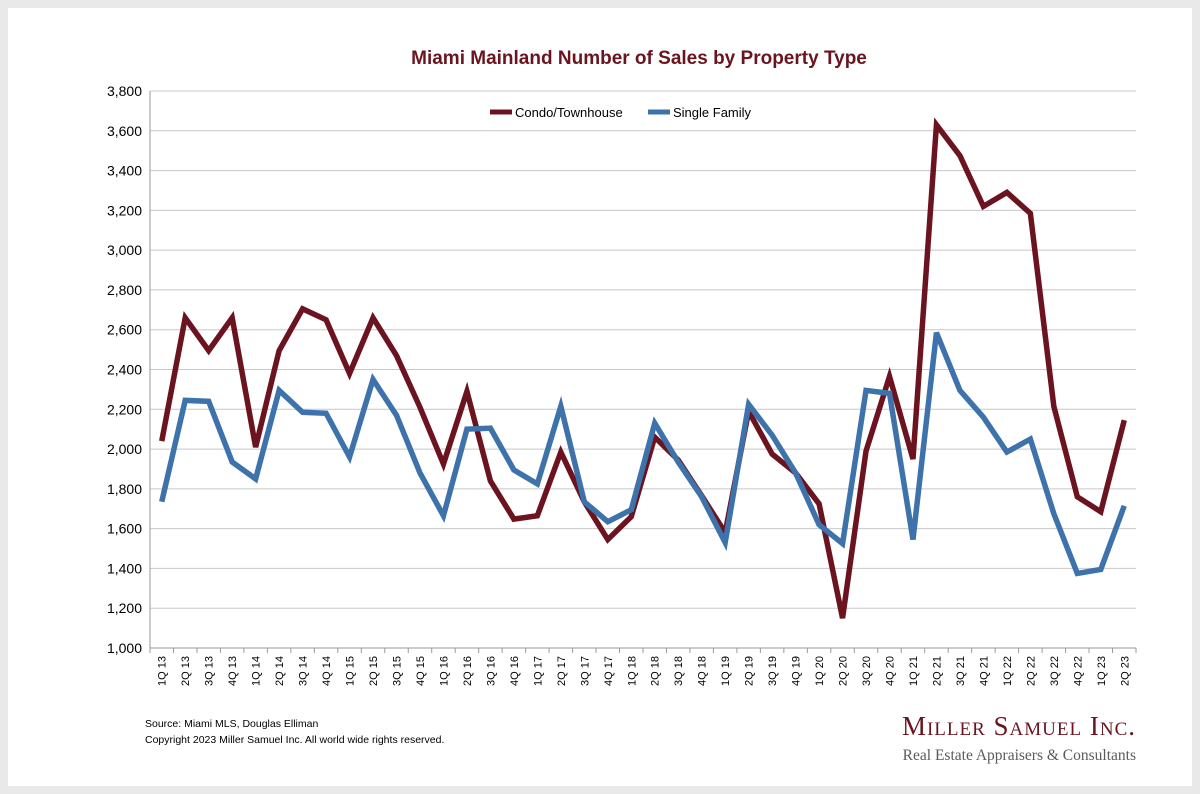 The width and height of the screenshot is (1200, 794). I want to click on y-tick-label: 2,400, so click(124, 370).